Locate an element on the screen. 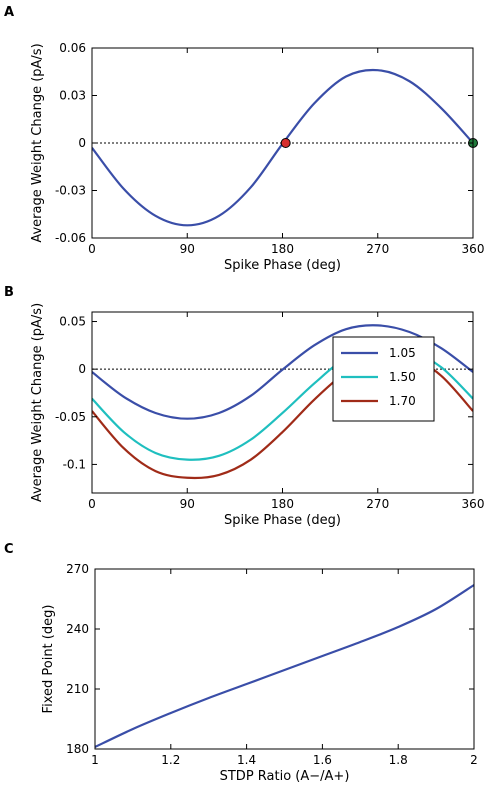 The height and width of the screenshot is (791, 490). y-tick-label: 0.06 is located at coordinates (72, 48).